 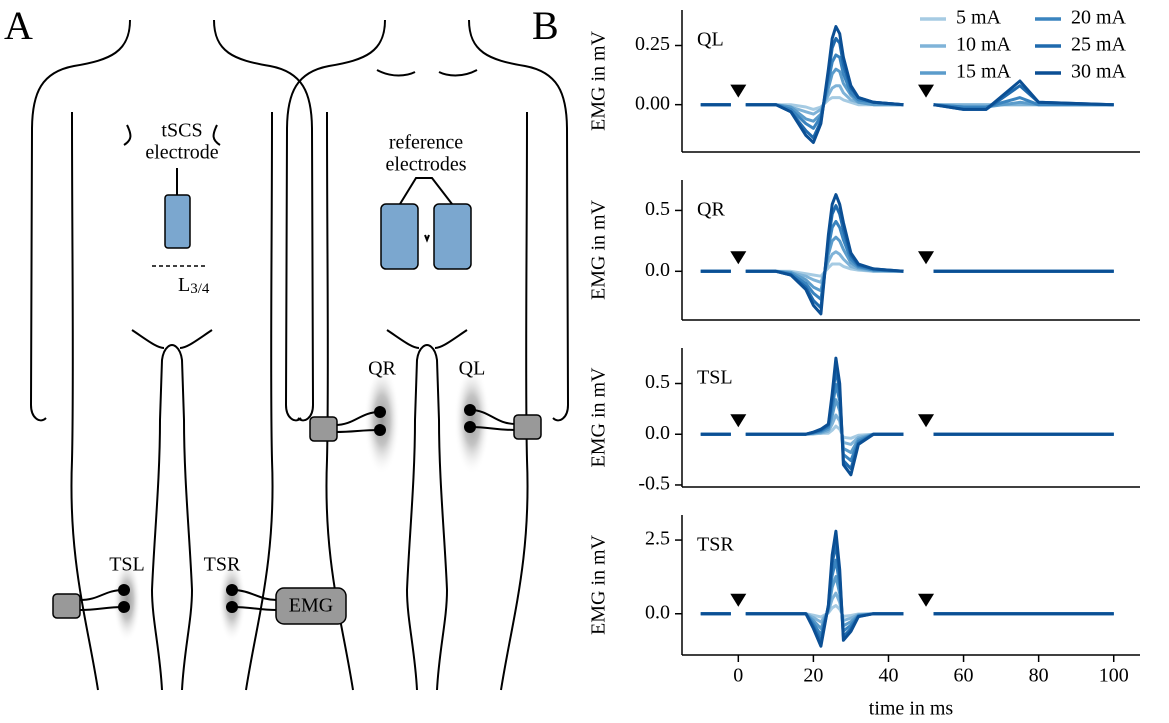 What do you see at coordinates (181, 131) in the screenshot?
I see `tscs-label: tSCS` at bounding box center [181, 131].